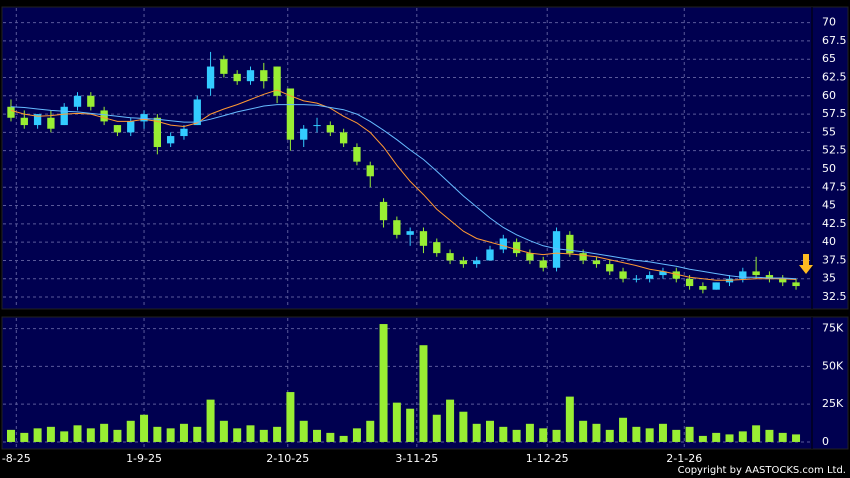 The image size is (850, 478). Describe the element at coordinates (547, 458) in the screenshot. I see `x-tick-label: 1-12-25` at that location.